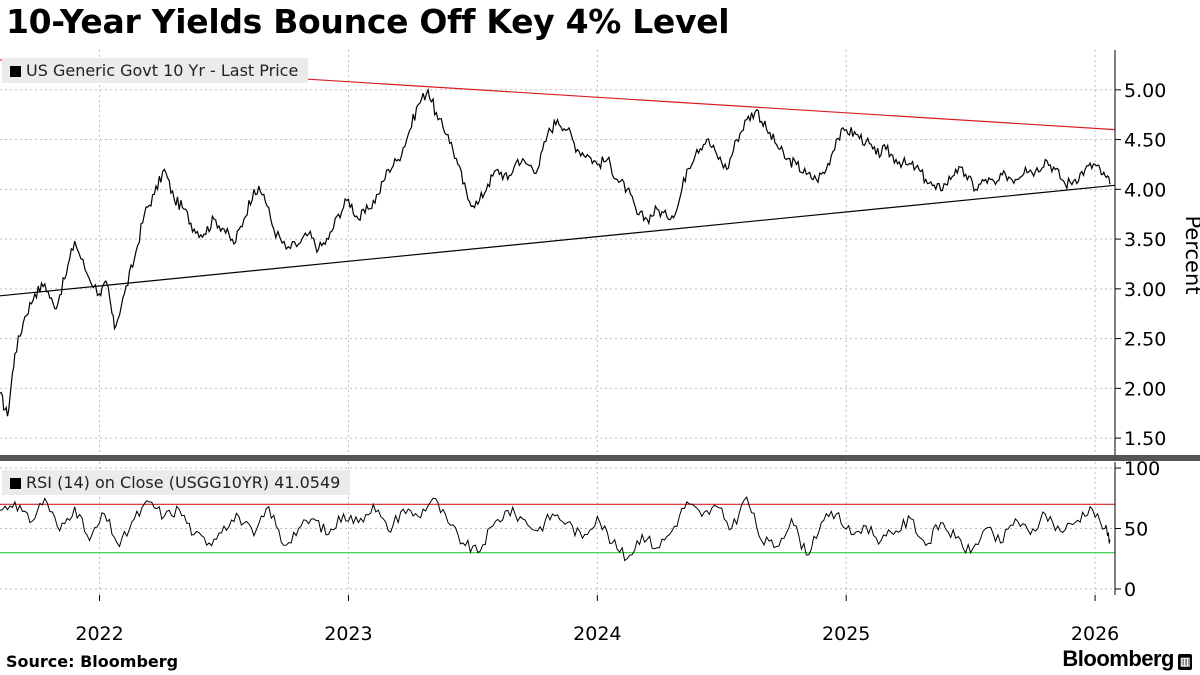 The width and height of the screenshot is (1200, 675). What do you see at coordinates (1145, 190) in the screenshot?
I see `y-tick-label: 4.00` at bounding box center [1145, 190].